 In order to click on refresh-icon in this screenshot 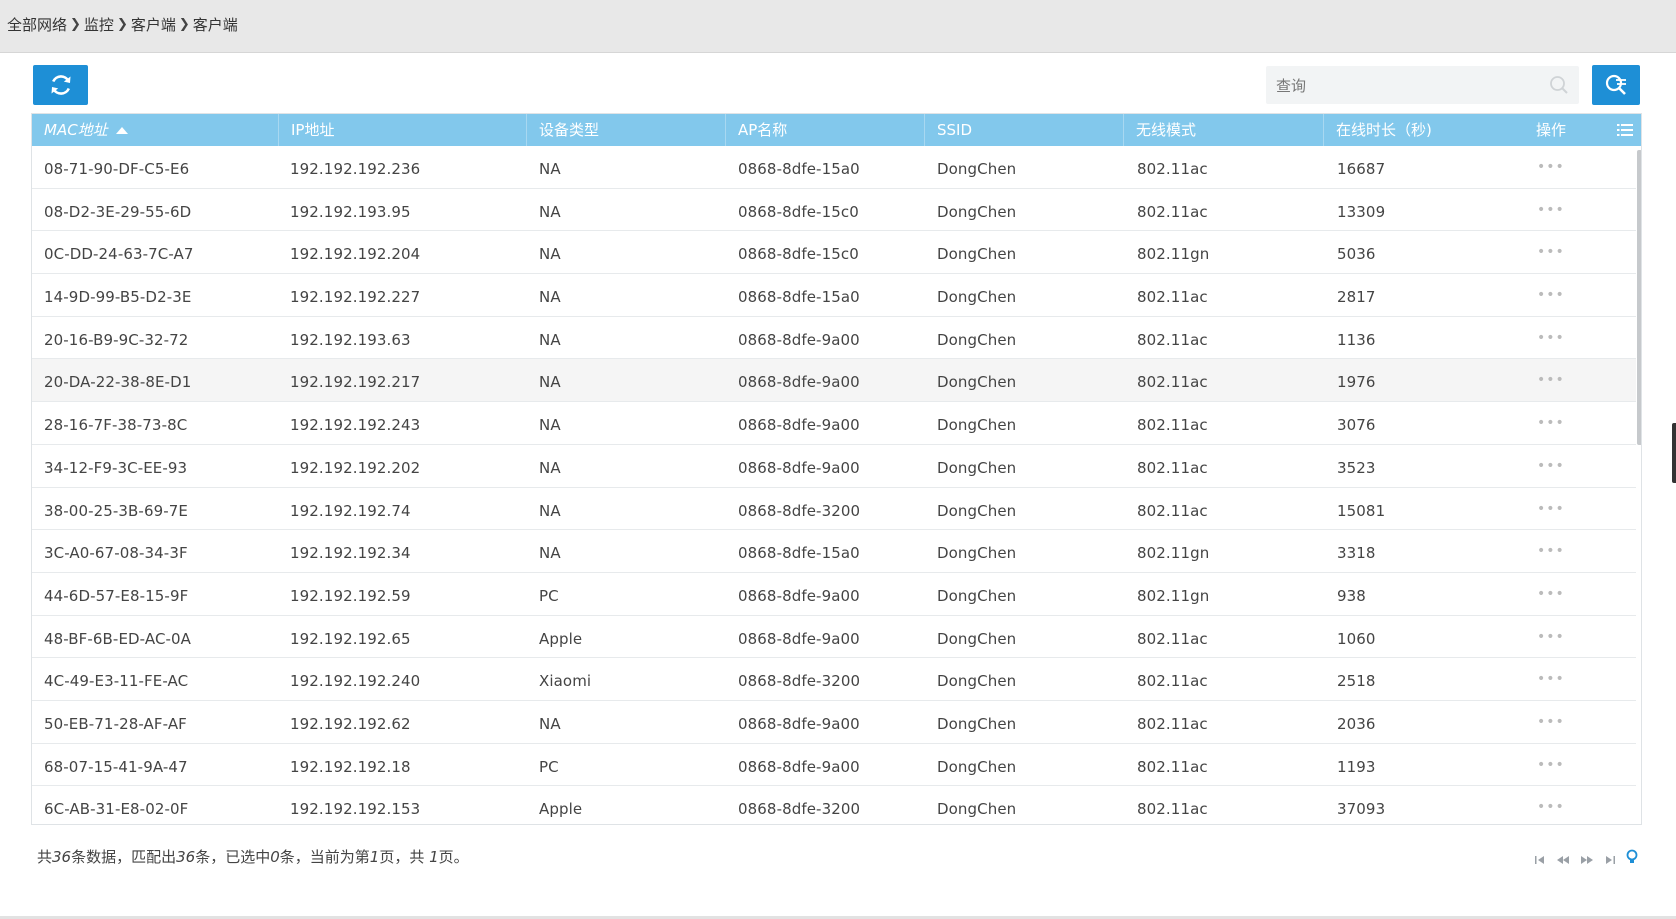, I will do `click(60, 85)`.